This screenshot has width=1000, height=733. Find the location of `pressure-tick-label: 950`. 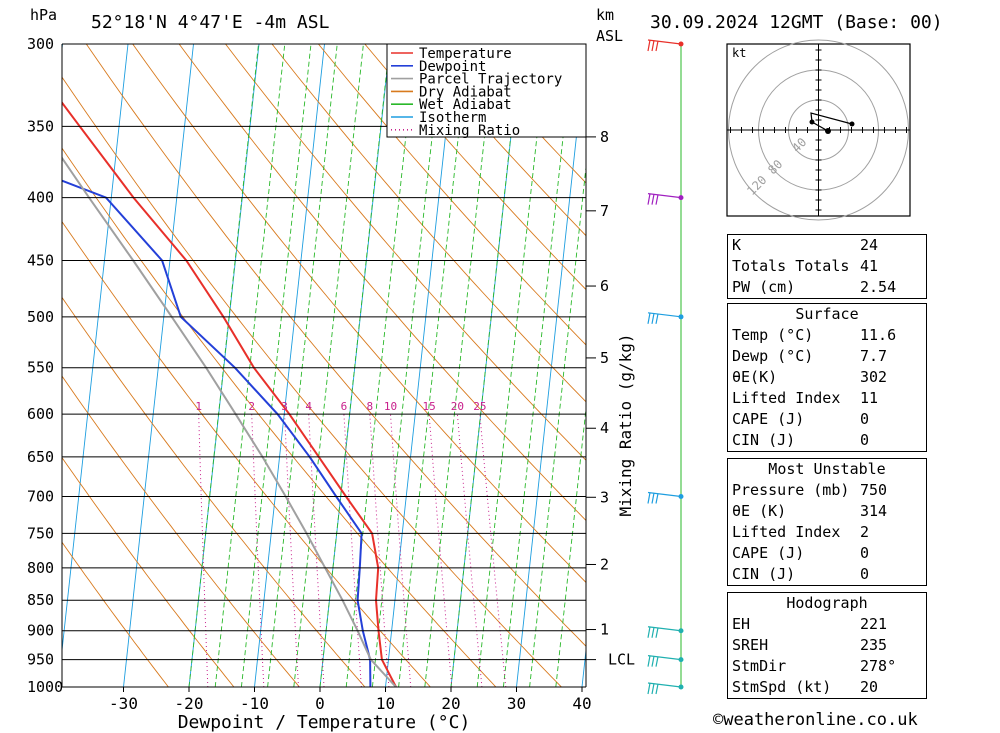

pressure-tick-label: 950 is located at coordinates (40, 660).